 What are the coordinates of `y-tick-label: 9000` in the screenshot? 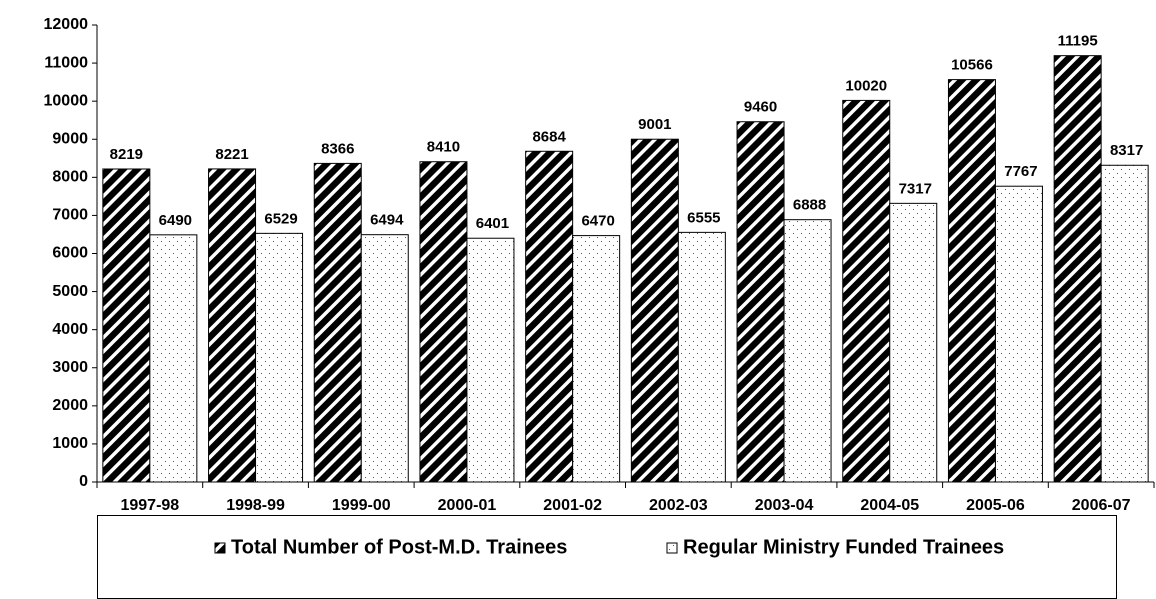 It's located at (70, 138).